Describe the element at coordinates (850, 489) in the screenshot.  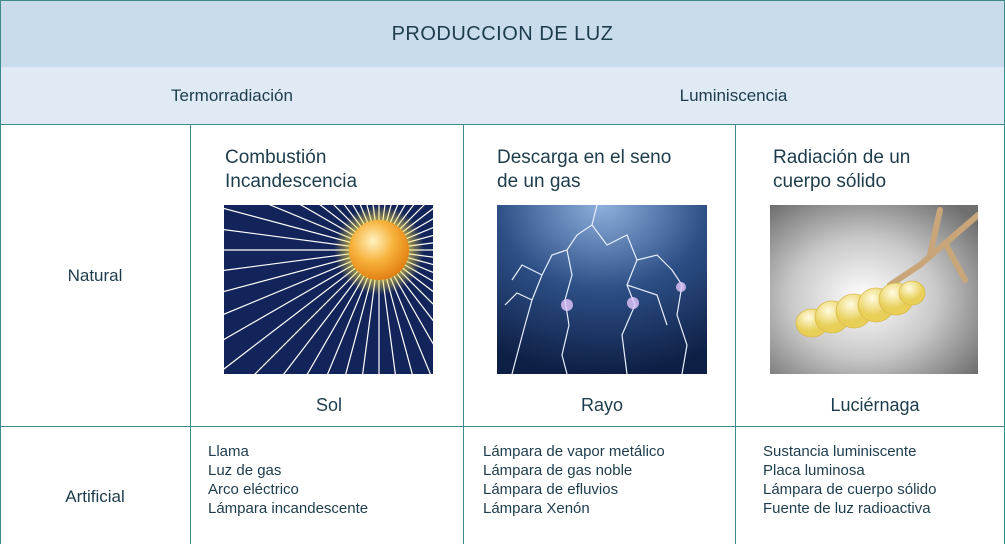
I see `list-item: Lámpara de cuerpo sólido` at that location.